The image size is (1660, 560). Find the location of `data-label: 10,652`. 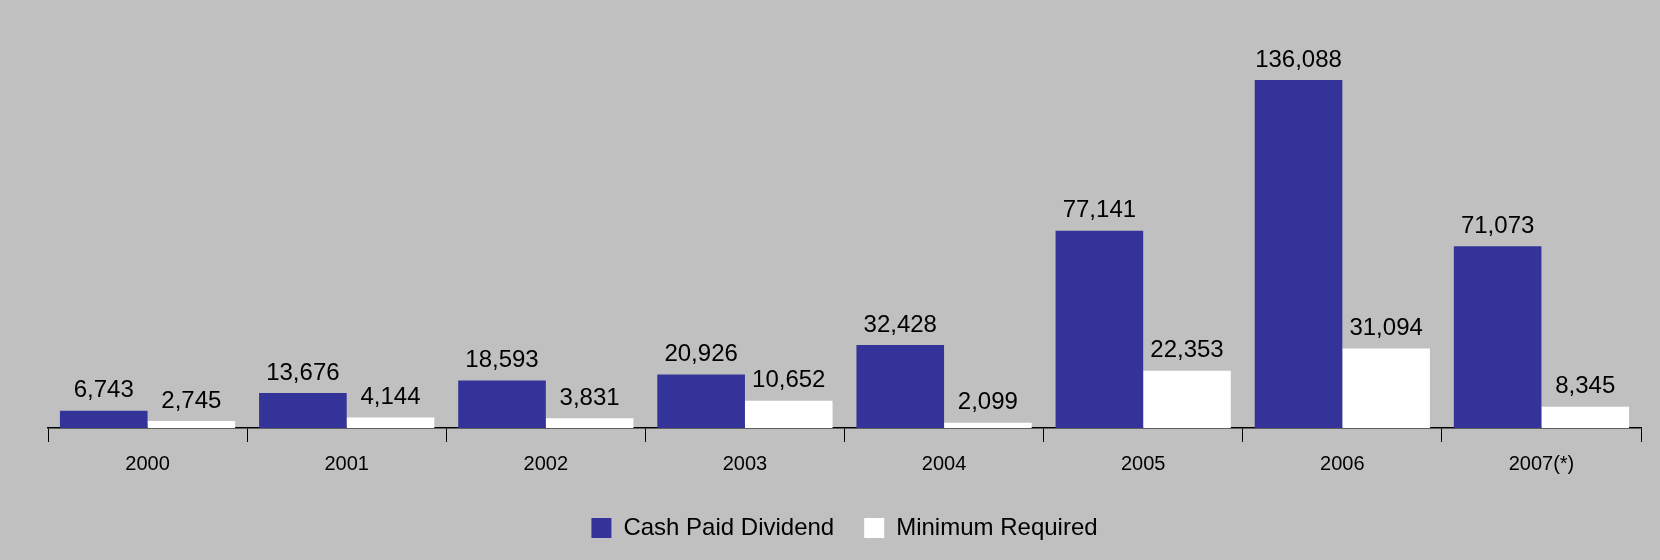

data-label: 10,652 is located at coordinates (789, 379).